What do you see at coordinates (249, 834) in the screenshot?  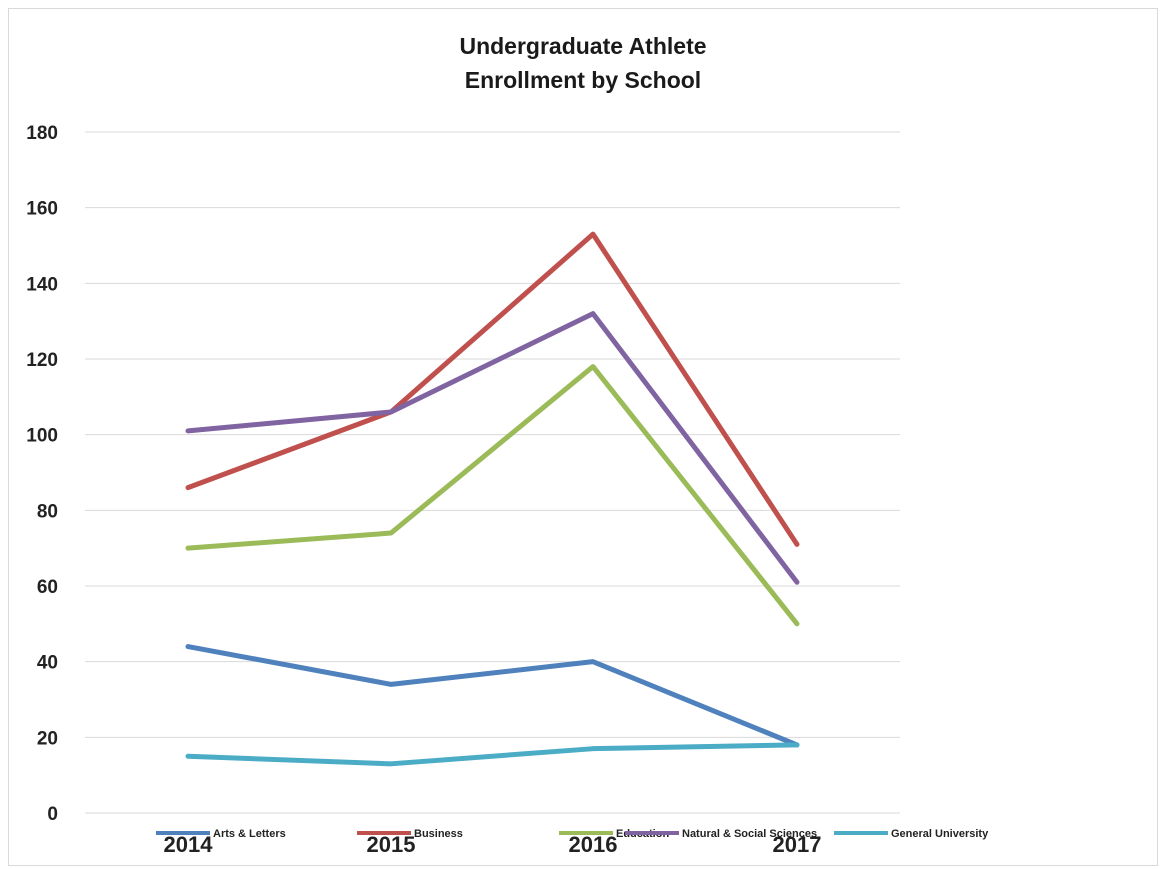 I see `legend-label: Arts & Letters` at bounding box center [249, 834].